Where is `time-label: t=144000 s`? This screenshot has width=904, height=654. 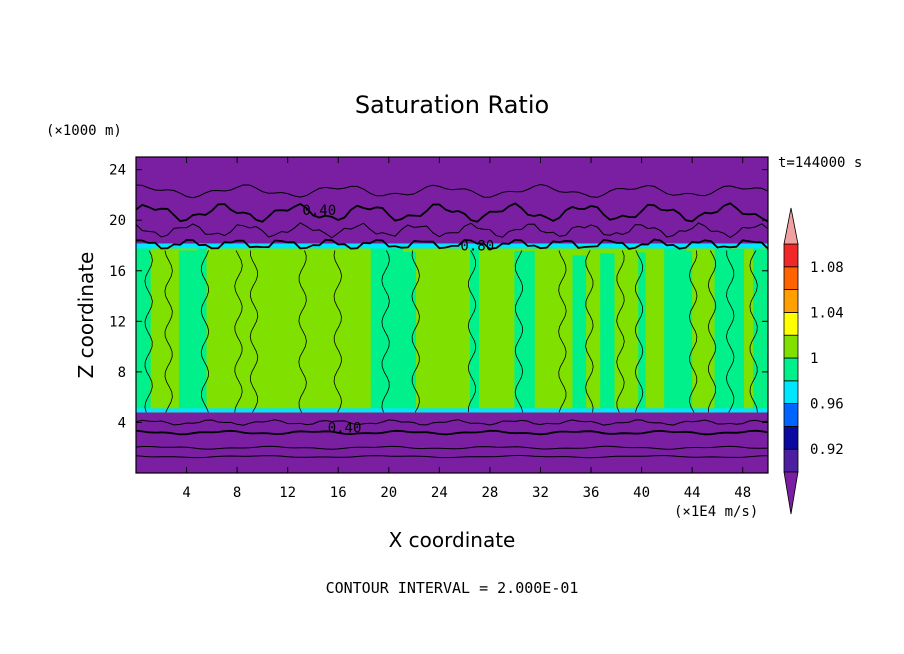
time-label: t=144000 s is located at coordinates (820, 163).